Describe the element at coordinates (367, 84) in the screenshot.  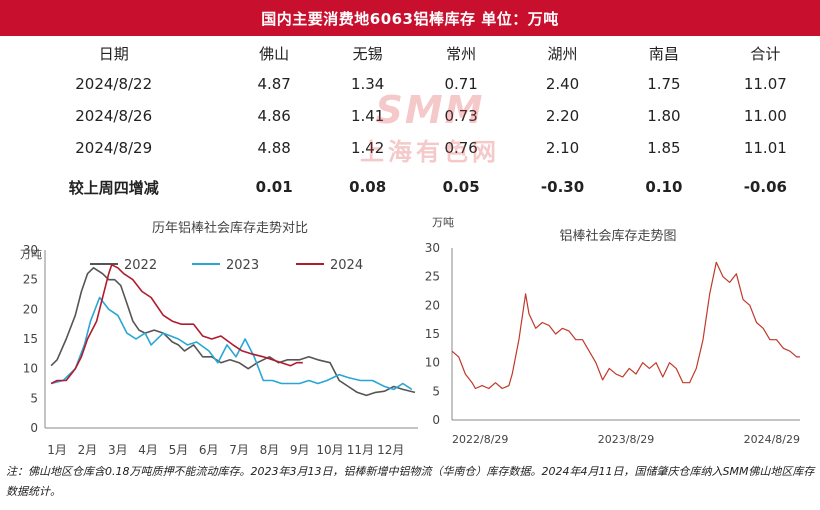
I see `table-cell: 1.34` at that location.